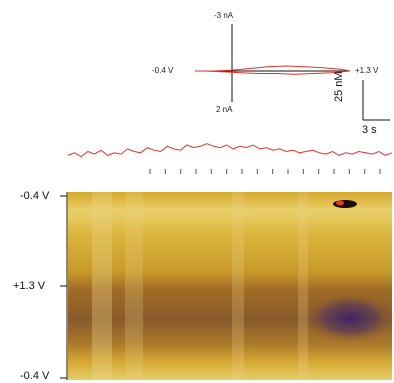 Image resolution: width=394 pixels, height=383 pixels. What do you see at coordinates (35, 196) in the screenshot?
I see `y-tick-label-top: -0.4 V` at bounding box center [35, 196].